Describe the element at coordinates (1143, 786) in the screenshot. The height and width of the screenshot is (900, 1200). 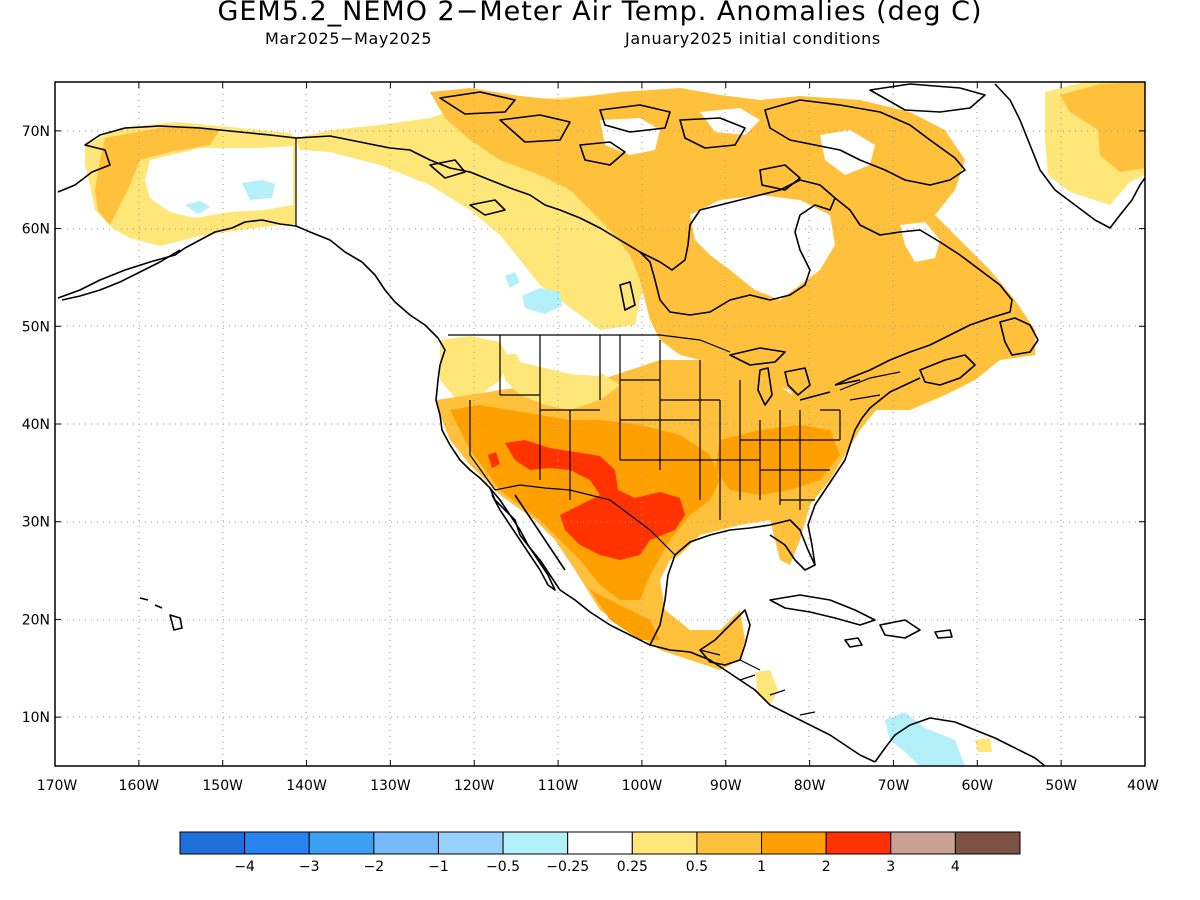
I see `lon-label: 40W` at that location.